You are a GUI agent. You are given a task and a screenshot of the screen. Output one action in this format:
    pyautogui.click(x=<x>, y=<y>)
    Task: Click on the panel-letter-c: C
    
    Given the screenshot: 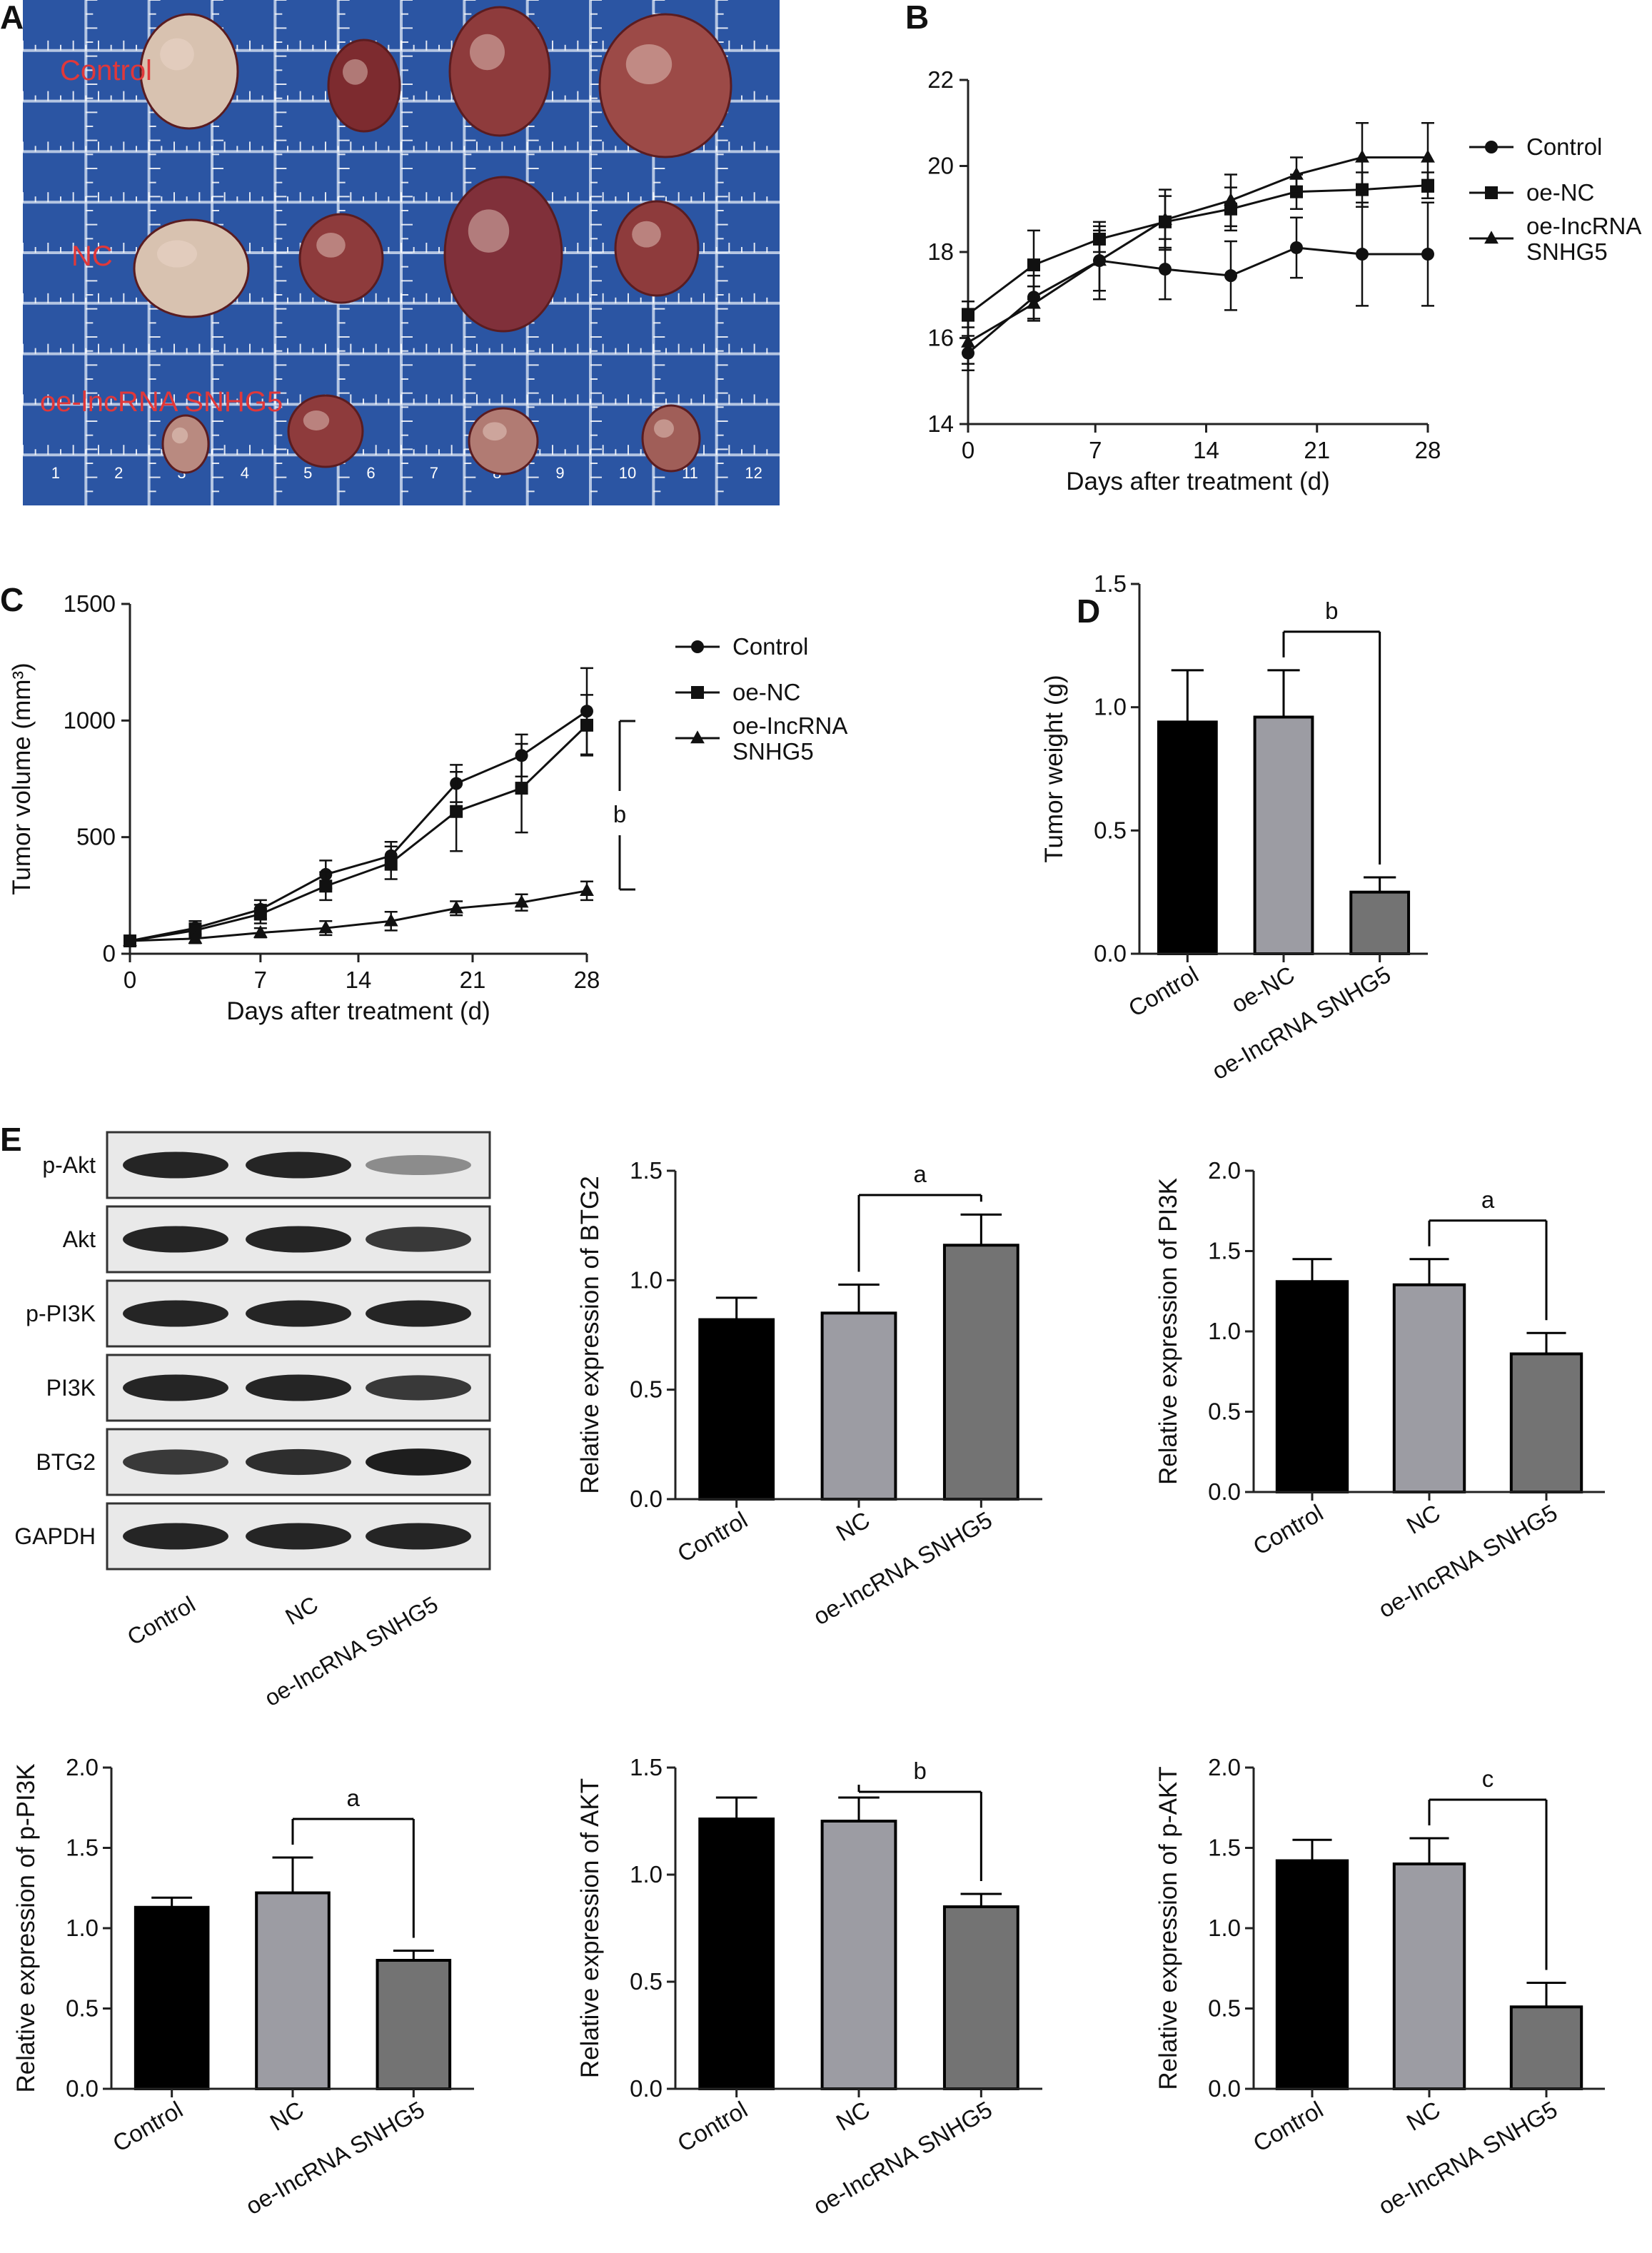 What is the action you would take?
    pyautogui.click(x=12, y=599)
    